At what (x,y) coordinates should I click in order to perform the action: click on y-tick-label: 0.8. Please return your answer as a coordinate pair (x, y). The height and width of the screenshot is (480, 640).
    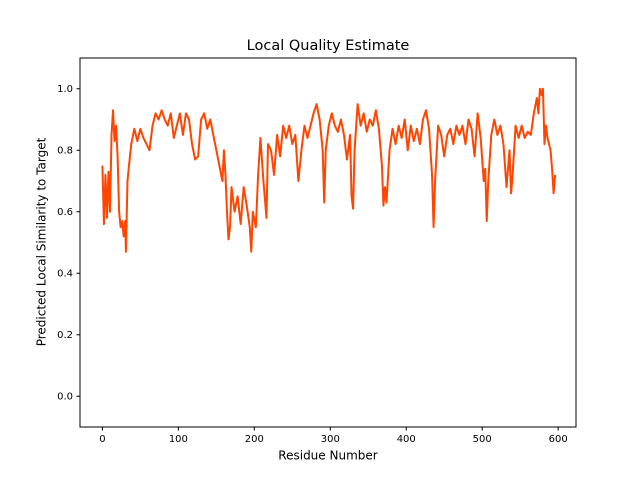
    Looking at the image, I should click on (65, 150).